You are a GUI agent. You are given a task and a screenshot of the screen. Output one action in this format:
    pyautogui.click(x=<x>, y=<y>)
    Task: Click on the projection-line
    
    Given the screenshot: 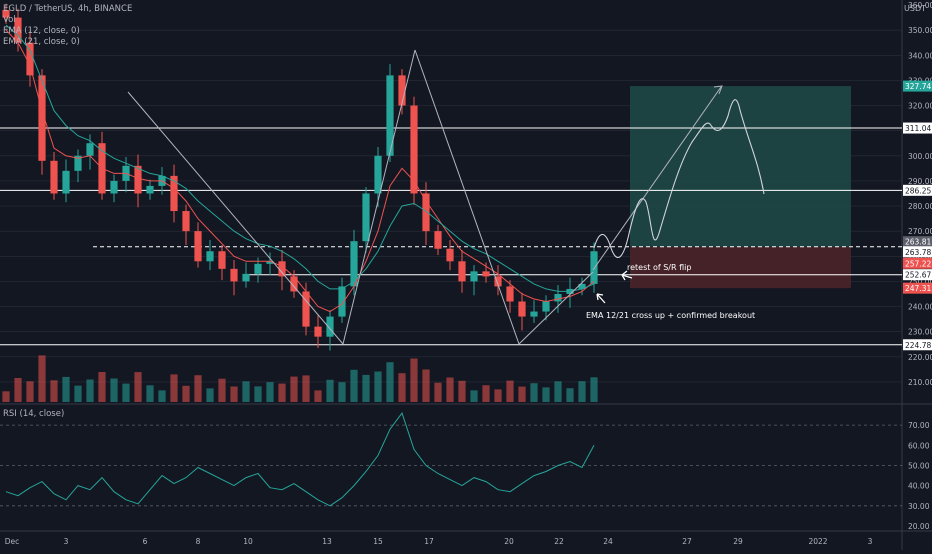 What is the action you would take?
    pyautogui.click(x=657, y=178)
    